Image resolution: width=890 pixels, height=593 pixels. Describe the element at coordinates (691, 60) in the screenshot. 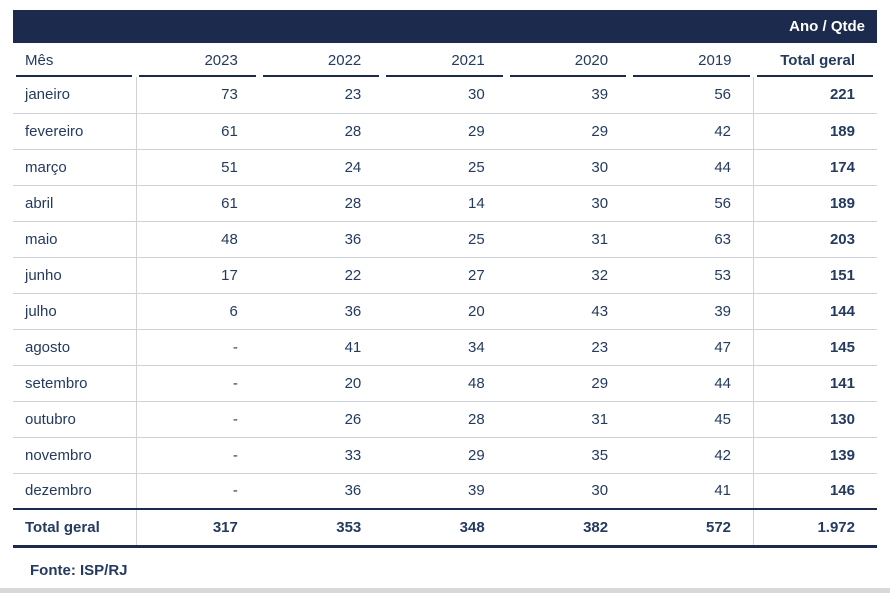

I see `year-column-header: 2019` at that location.